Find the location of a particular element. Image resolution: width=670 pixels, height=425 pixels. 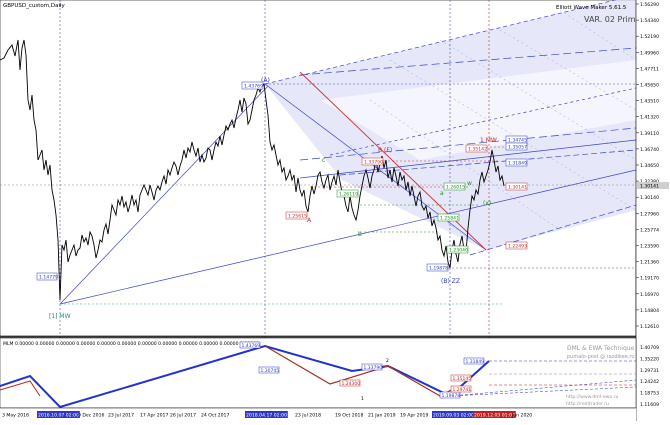

price-axis-bg is located at coordinates (653, 210).